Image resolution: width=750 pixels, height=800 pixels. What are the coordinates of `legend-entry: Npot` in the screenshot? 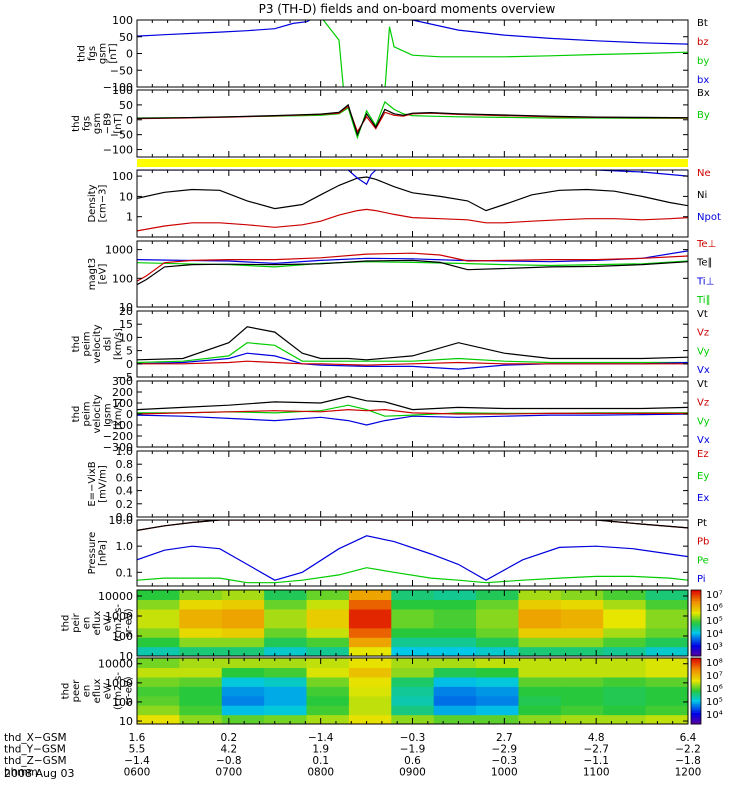 It's located at (709, 217).